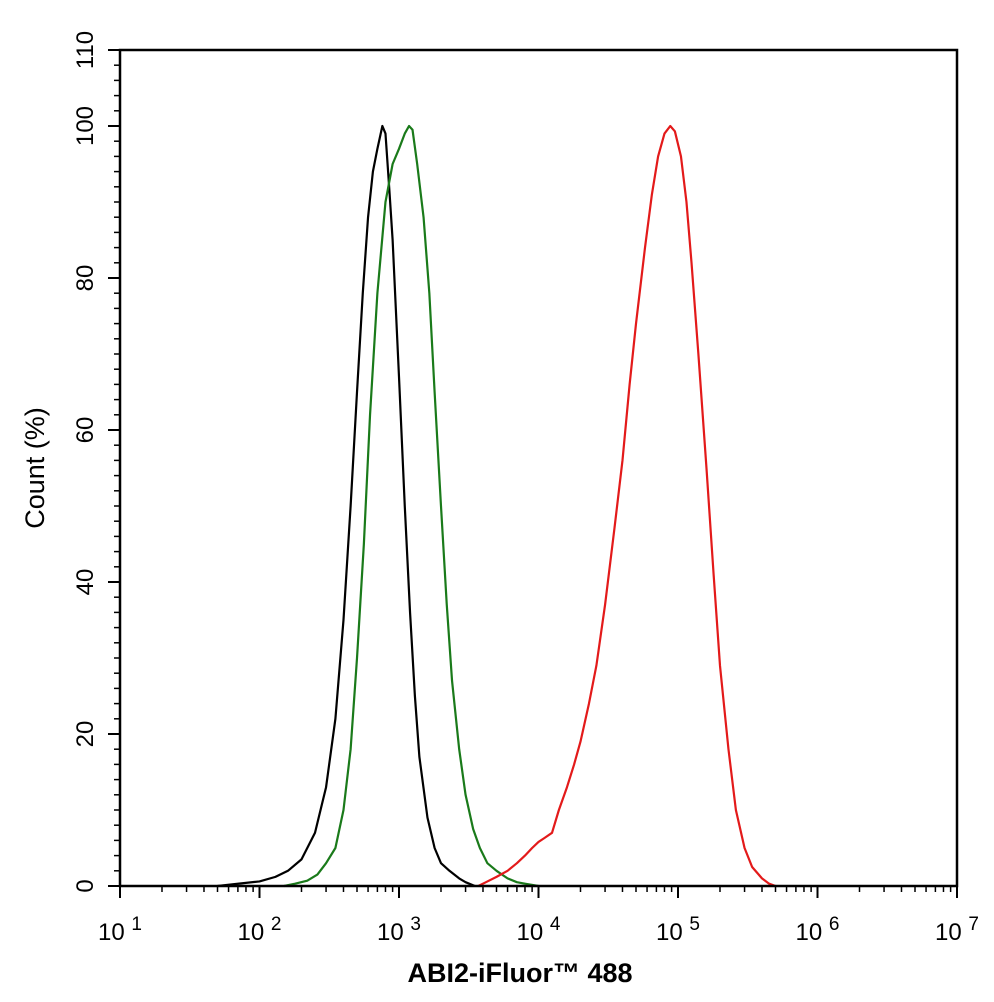 Image resolution: width=994 pixels, height=1002 pixels. What do you see at coordinates (818, 930) in the screenshot?
I see `x-tick-label: 10 6` at bounding box center [818, 930].